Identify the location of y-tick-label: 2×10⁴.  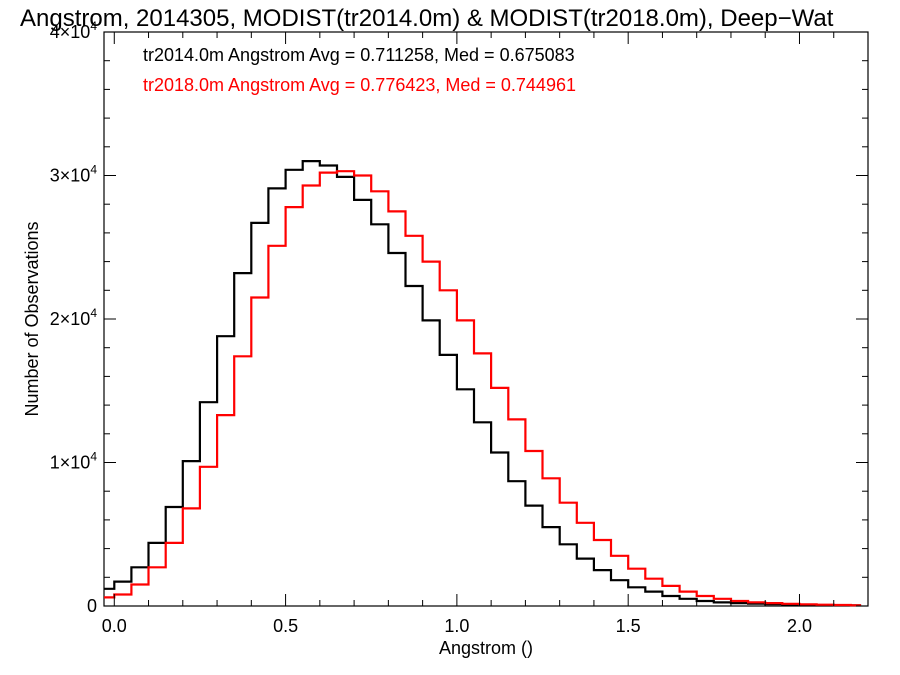
(74, 317).